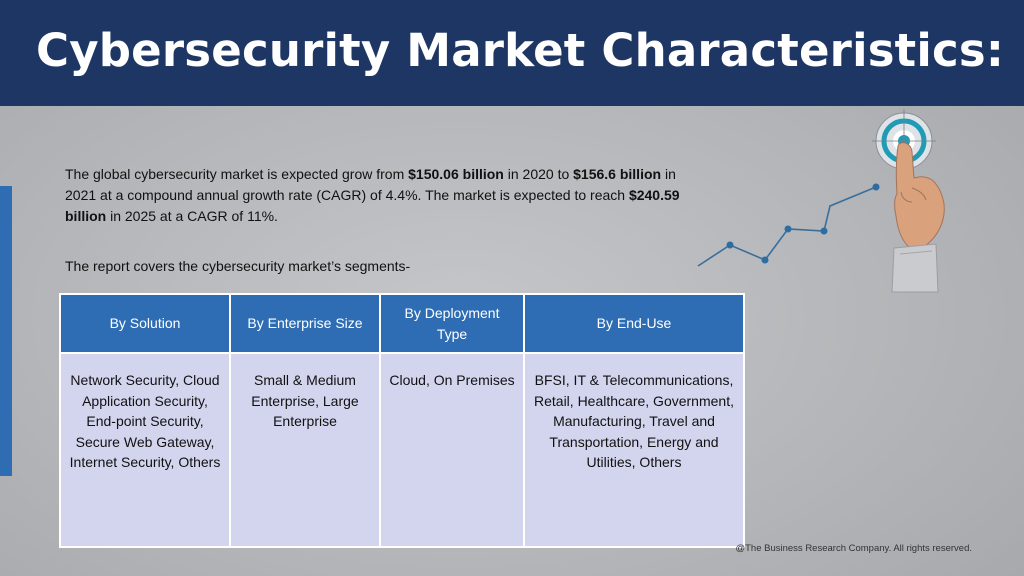 The height and width of the screenshot is (576, 1024). What do you see at coordinates (538, 174) in the screenshot?
I see `intro-text-2: in 2020 to` at bounding box center [538, 174].